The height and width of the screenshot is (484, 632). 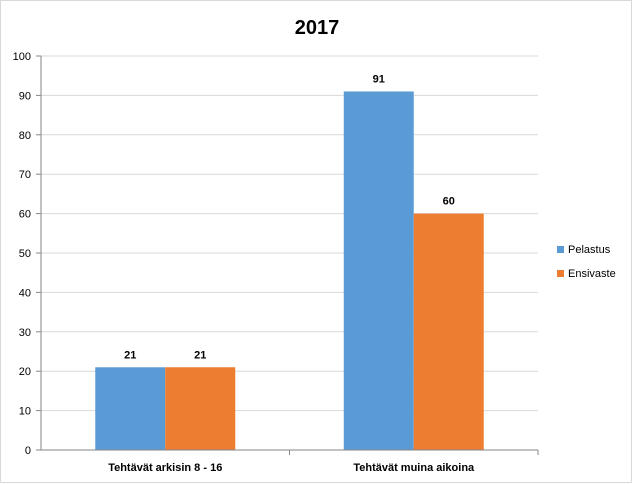 What do you see at coordinates (25, 412) in the screenshot?
I see `y-tick-label: 10` at bounding box center [25, 412].